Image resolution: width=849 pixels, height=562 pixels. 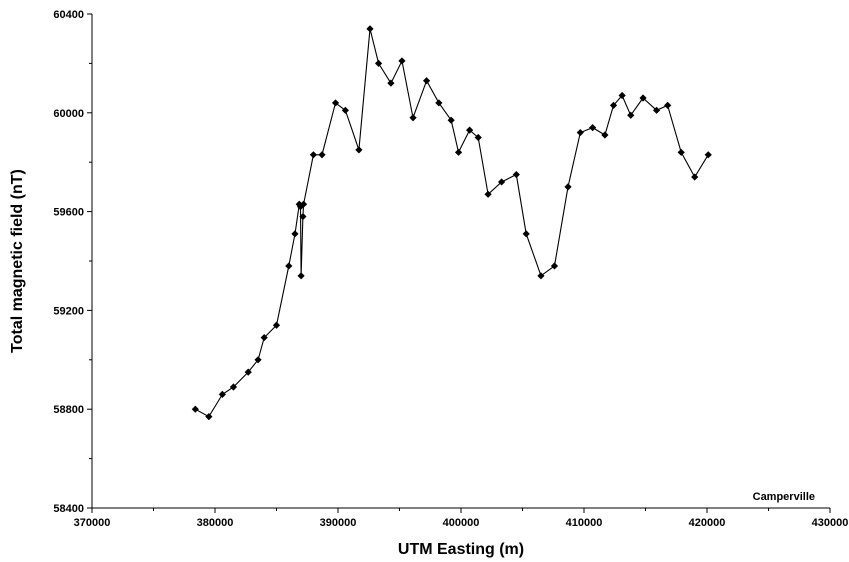 I want to click on x-tick-label: 370000, so click(x=92, y=523).